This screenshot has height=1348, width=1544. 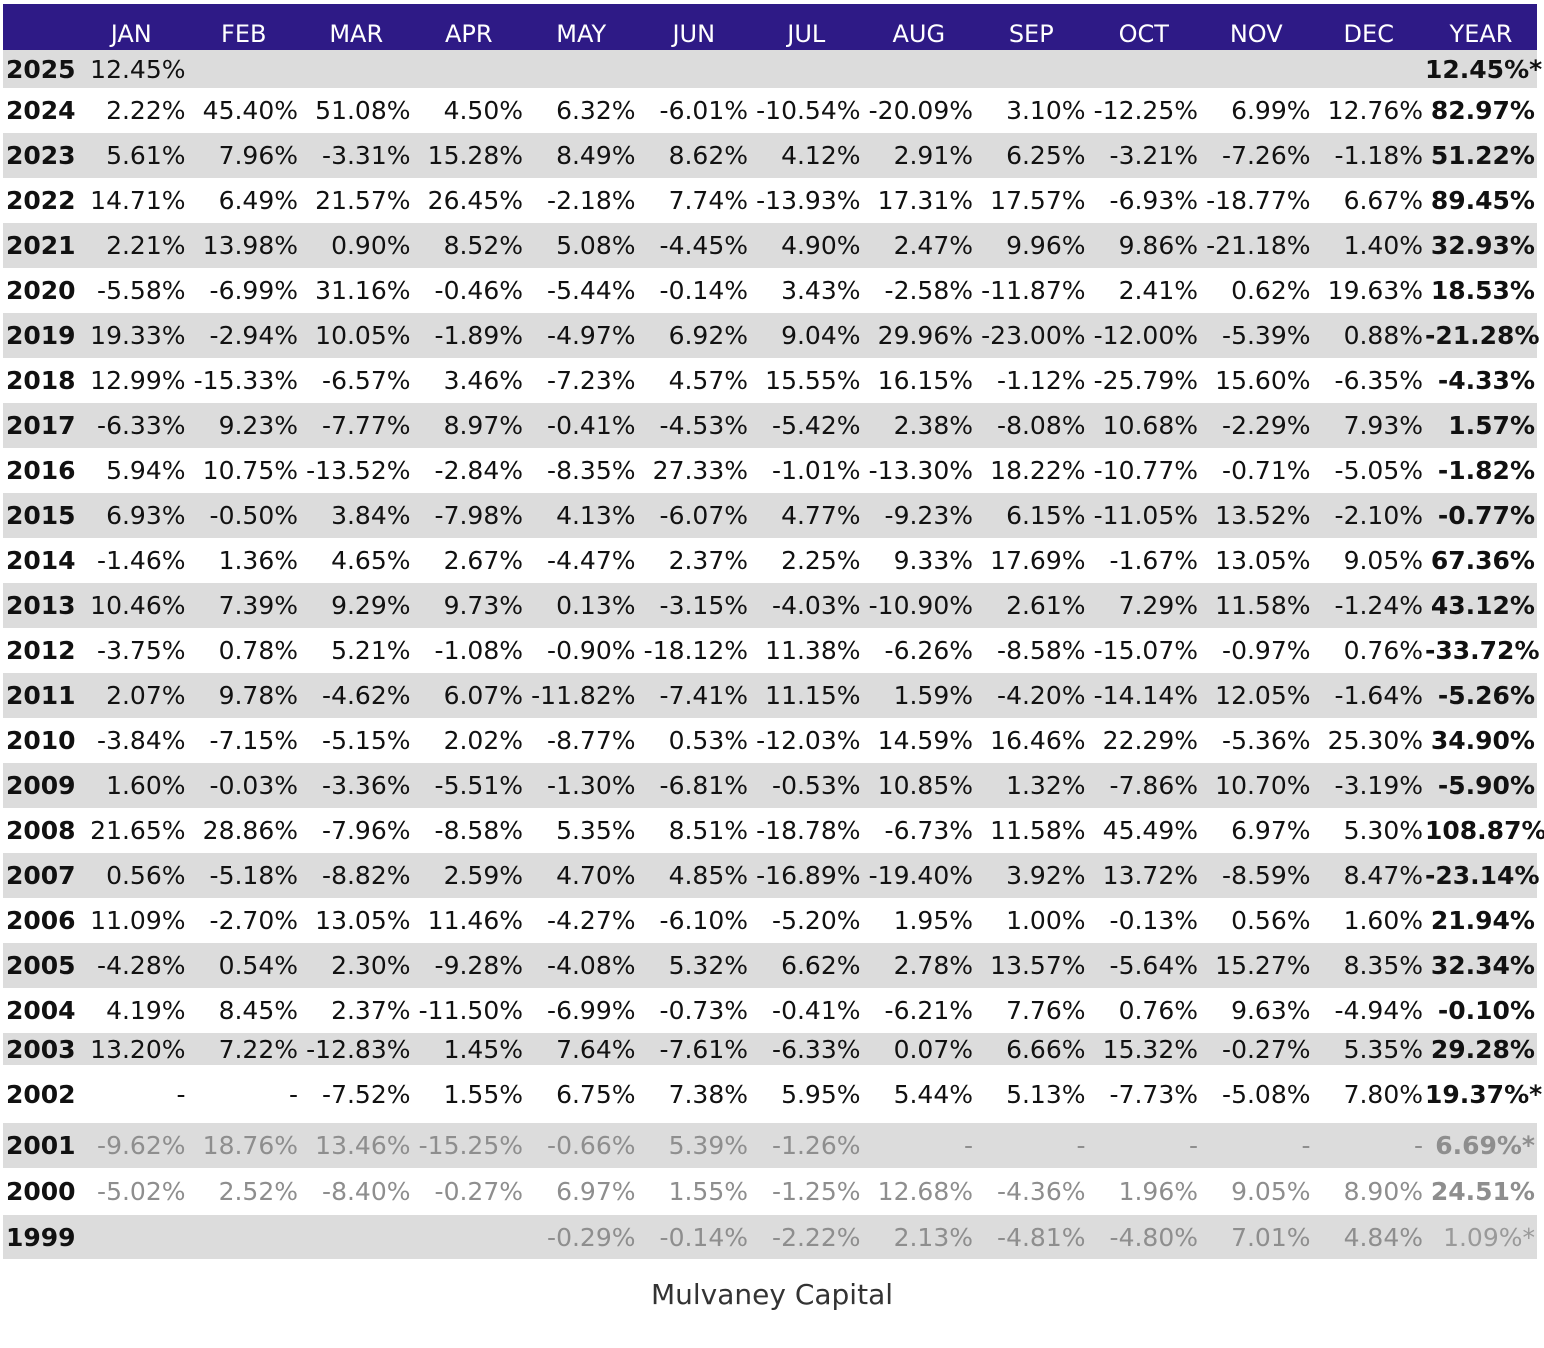 What do you see at coordinates (591, 920) in the screenshot?
I see `month-return-cell: -4.27%` at bounding box center [591, 920].